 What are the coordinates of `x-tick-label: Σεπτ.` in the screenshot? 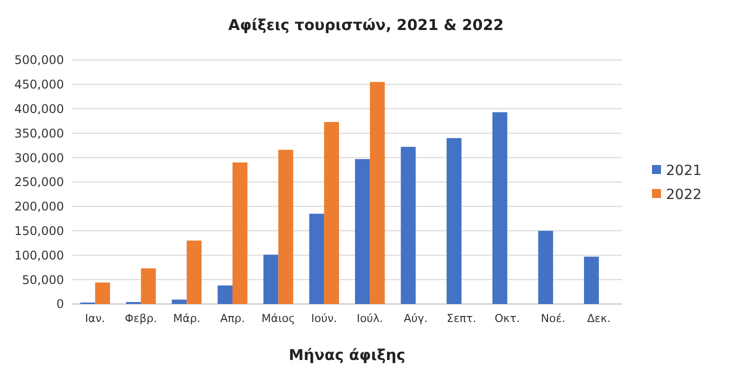 It's located at (461, 318).